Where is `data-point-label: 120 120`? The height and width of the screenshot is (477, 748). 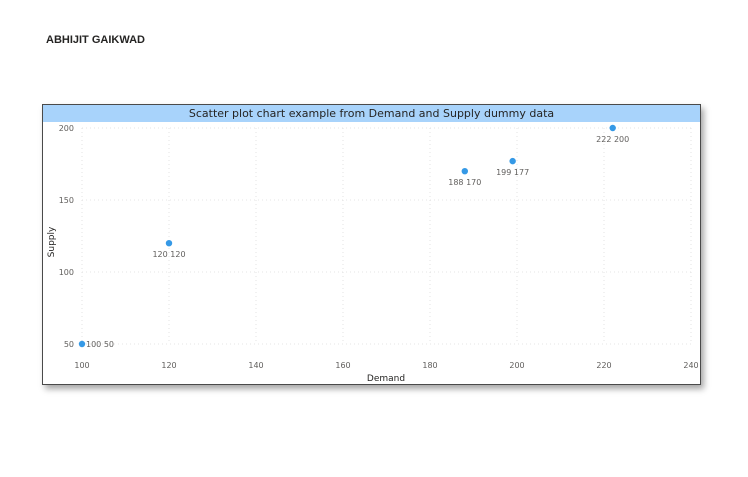
data-point-label: 120 120 is located at coordinates (168, 254).